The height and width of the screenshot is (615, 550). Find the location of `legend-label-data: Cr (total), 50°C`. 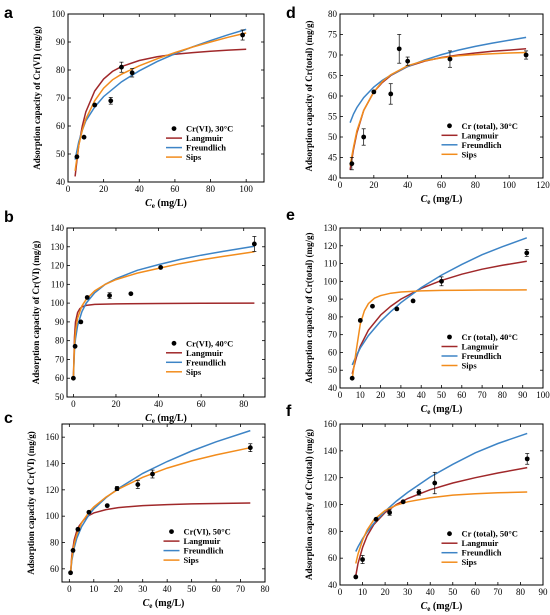

legend-label-data: Cr (total), 50°C is located at coordinates (490, 534).